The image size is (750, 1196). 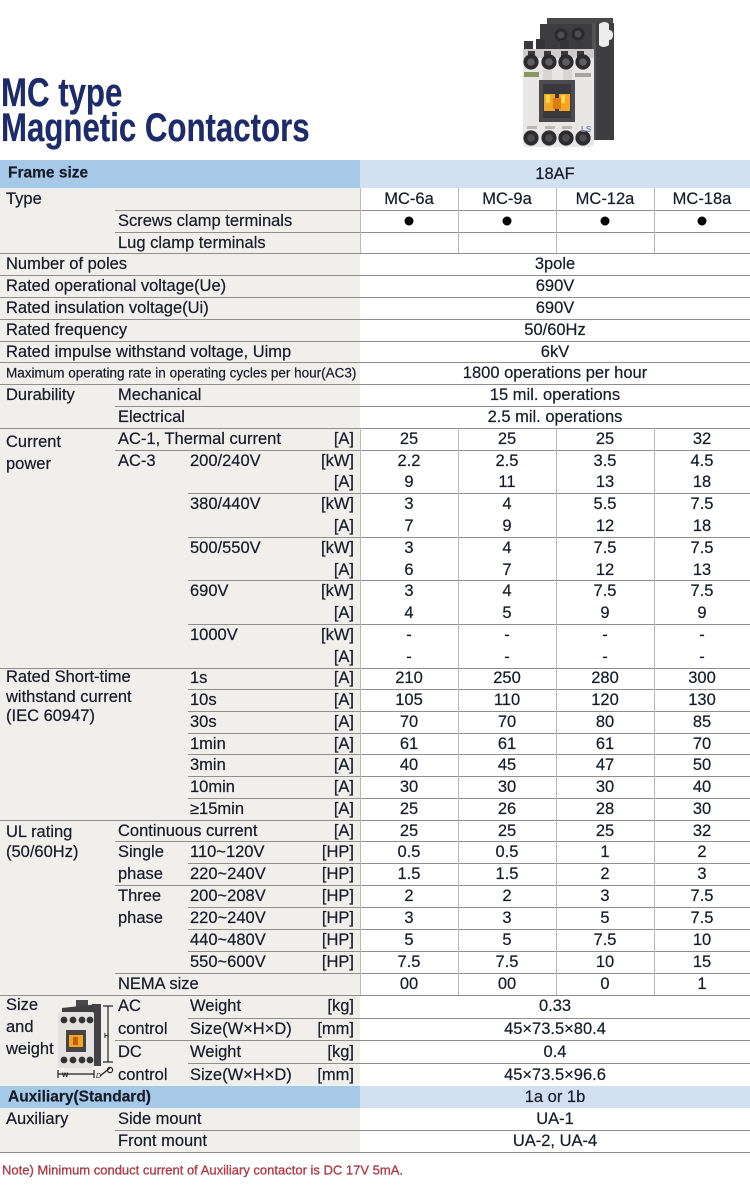 I want to click on svg-text: LS, so click(x=586, y=129).